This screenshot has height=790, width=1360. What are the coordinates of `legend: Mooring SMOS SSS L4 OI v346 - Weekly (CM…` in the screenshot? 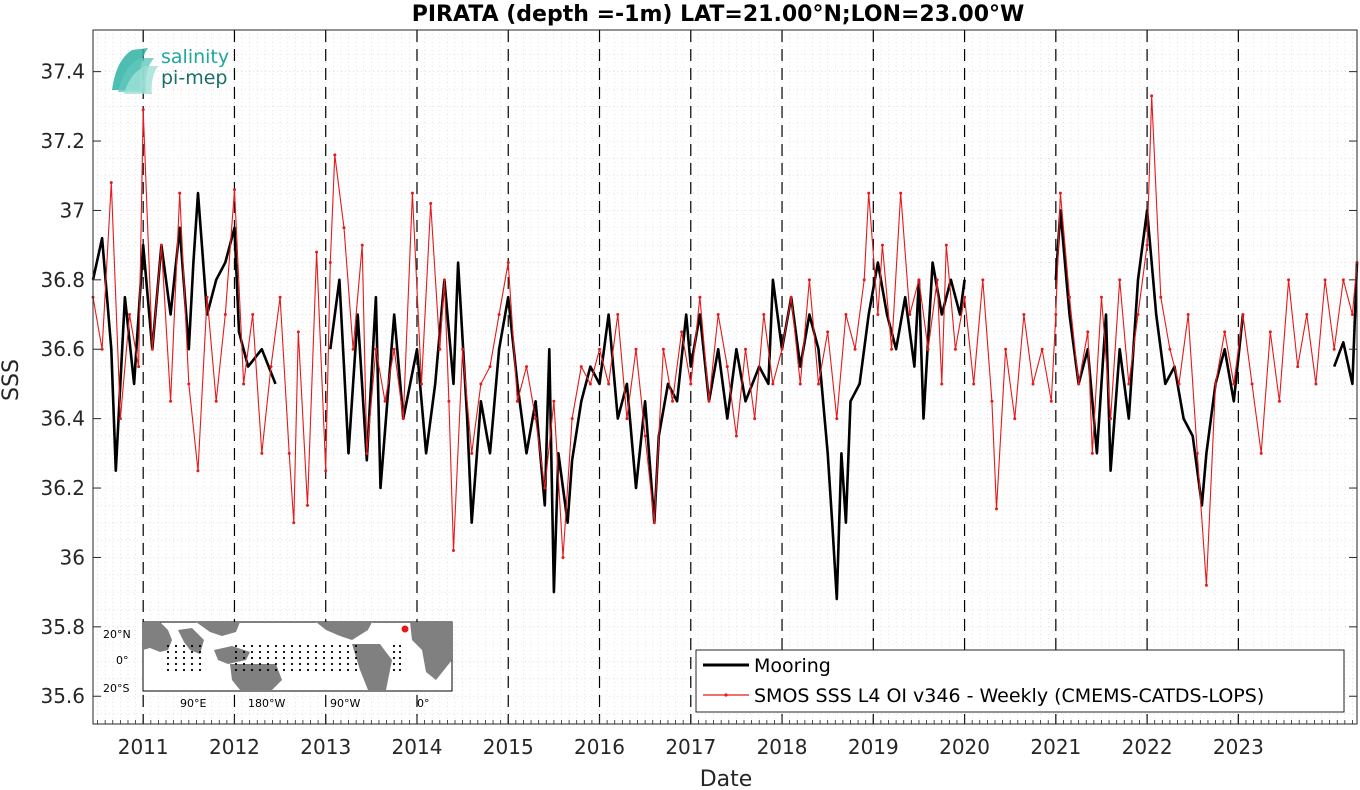 It's located at (1020, 681).